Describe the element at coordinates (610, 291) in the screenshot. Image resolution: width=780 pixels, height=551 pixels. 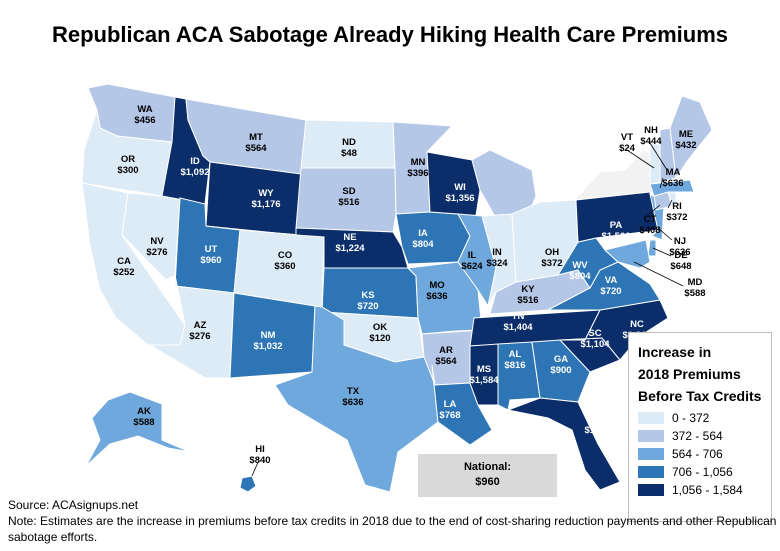
I see `state-value-label: $720` at that location.